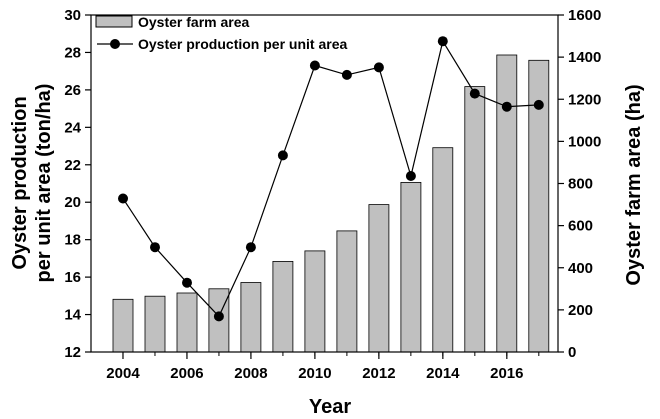 The width and height of the screenshot is (660, 419). Describe the element at coordinates (410, 176) in the screenshot. I see `point-production-2013` at that location.